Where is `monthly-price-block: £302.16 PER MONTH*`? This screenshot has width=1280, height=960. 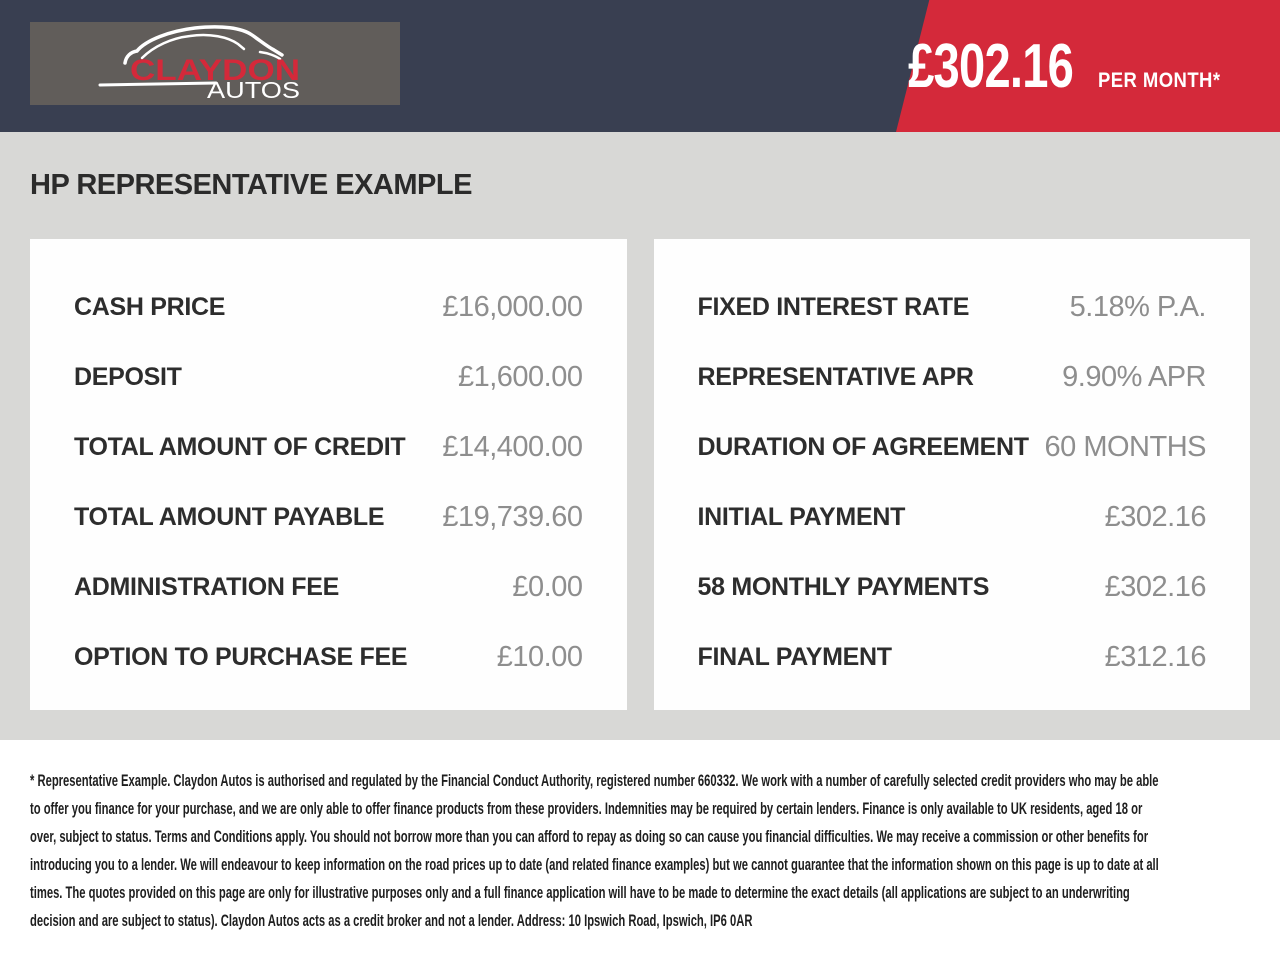
monthly-price-block: £302.16 PER MONTH* is located at coordinates (1046, 66).